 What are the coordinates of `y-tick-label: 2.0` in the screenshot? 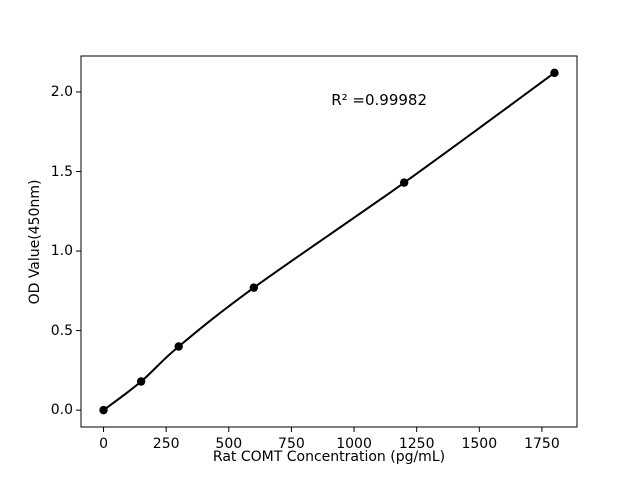 It's located at (61, 91).